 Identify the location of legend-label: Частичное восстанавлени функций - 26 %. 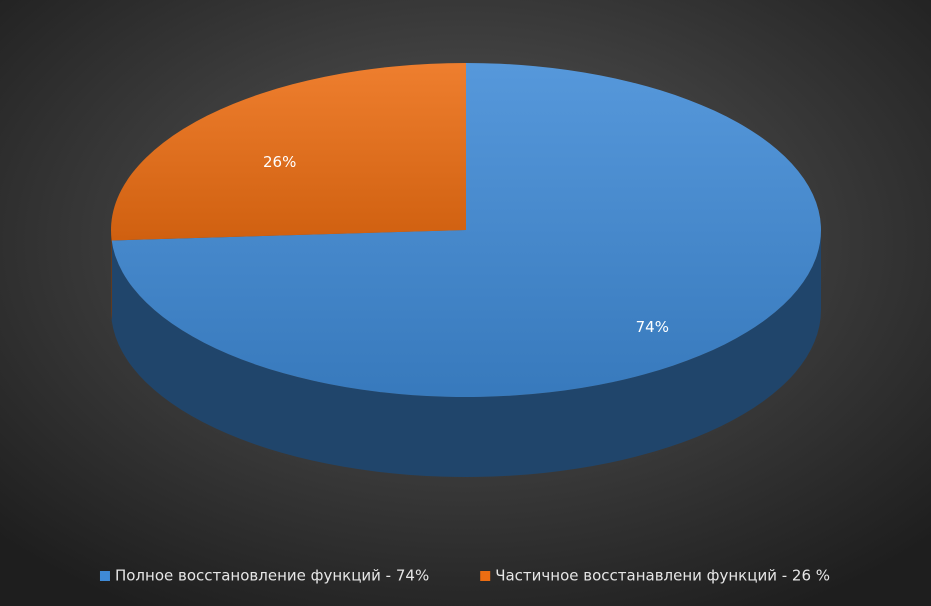
(662, 576).